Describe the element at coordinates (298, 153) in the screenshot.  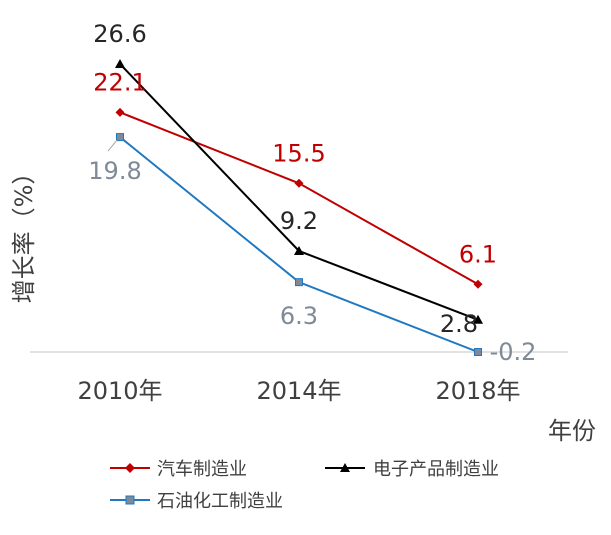
I see `data-label: 15.5` at that location.